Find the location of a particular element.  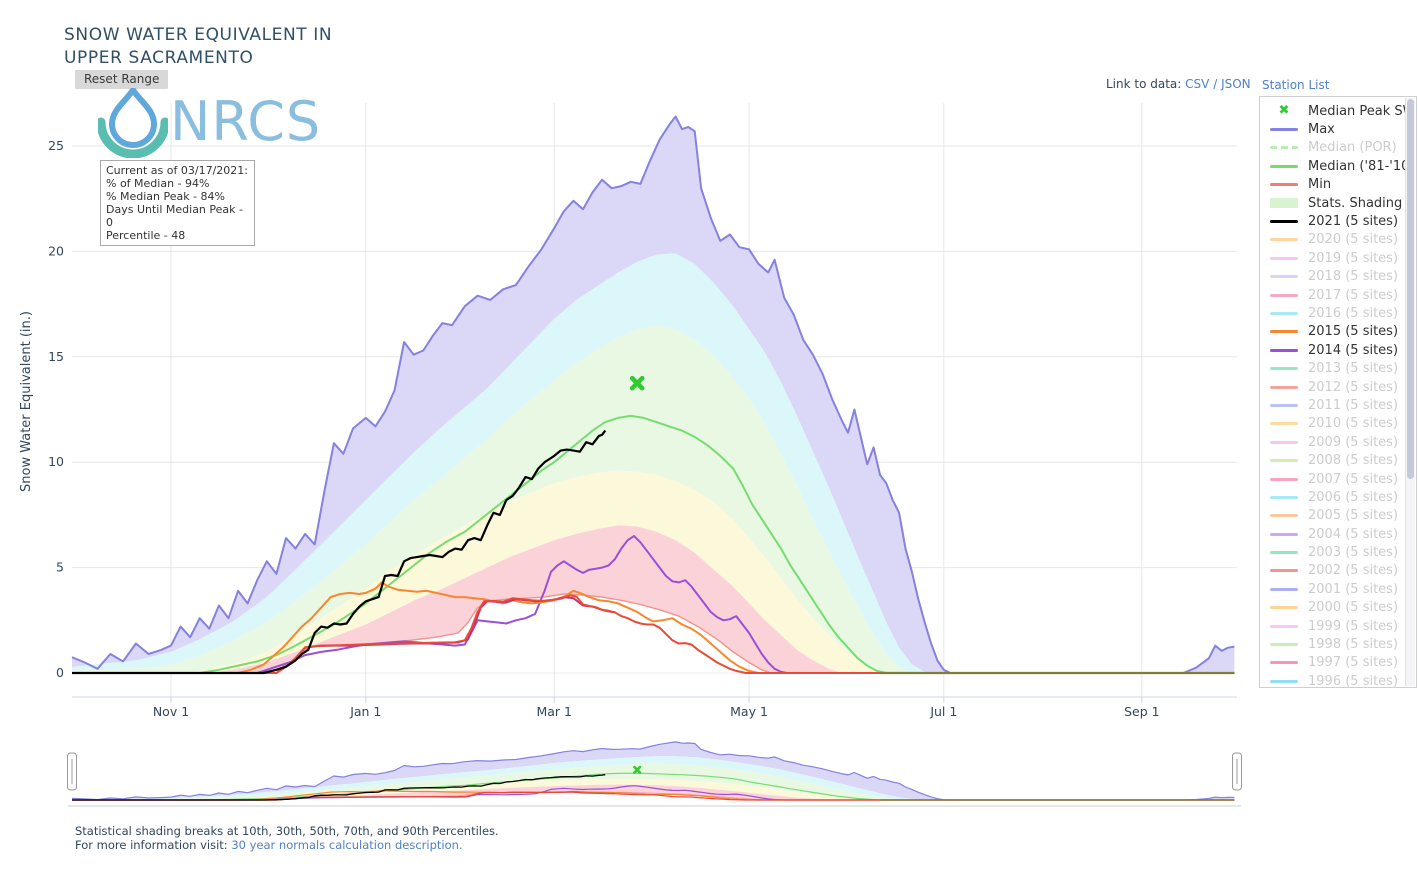

legend-item-2020-5-sites: 2020 (5 sites) is located at coordinates (1338, 240).